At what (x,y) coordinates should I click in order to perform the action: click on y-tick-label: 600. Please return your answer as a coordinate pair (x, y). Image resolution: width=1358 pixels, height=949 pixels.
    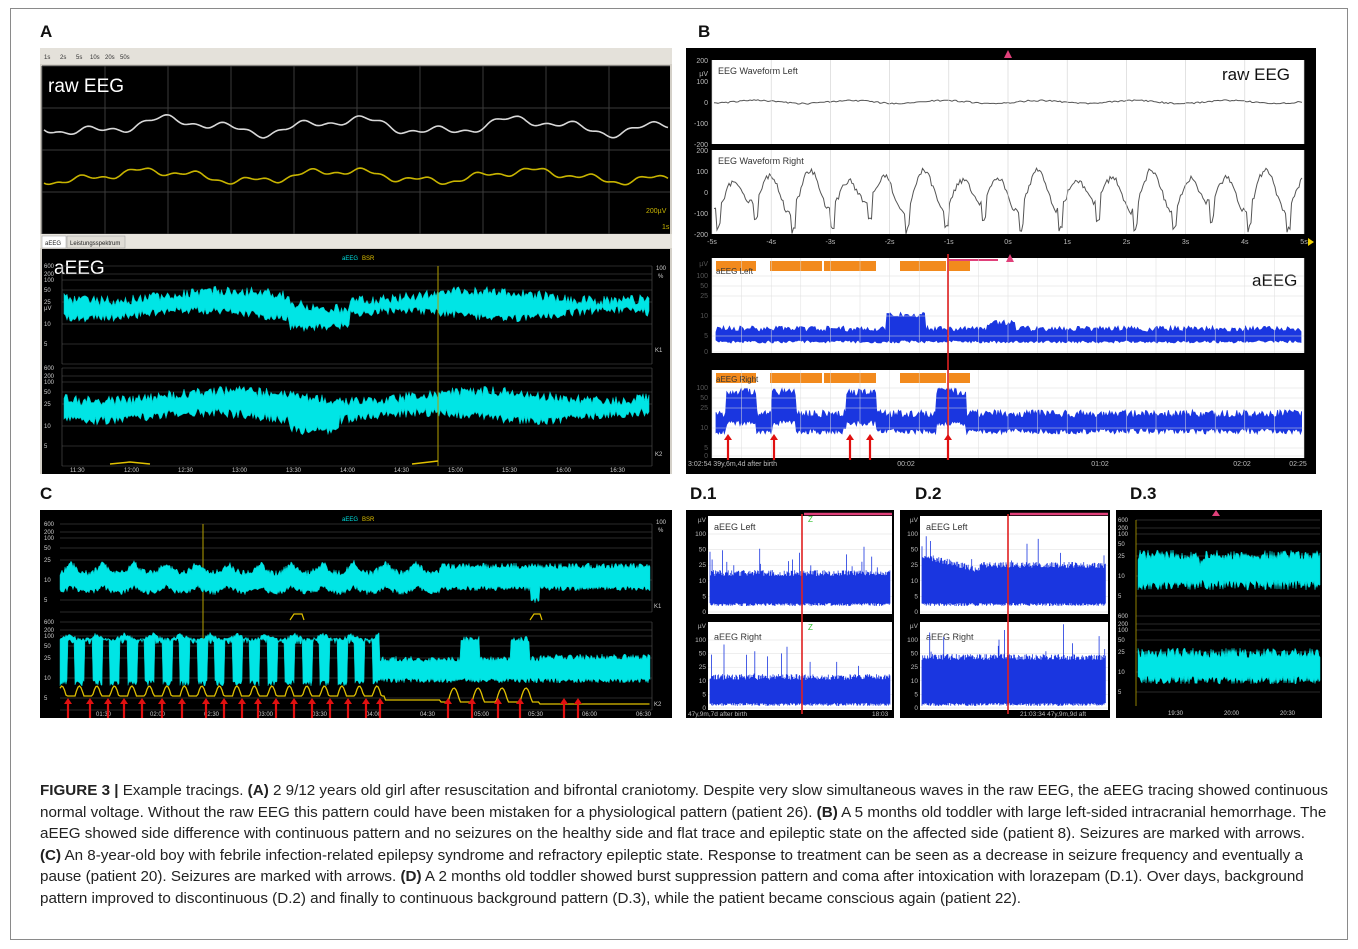
    Looking at the image, I should click on (49, 267).